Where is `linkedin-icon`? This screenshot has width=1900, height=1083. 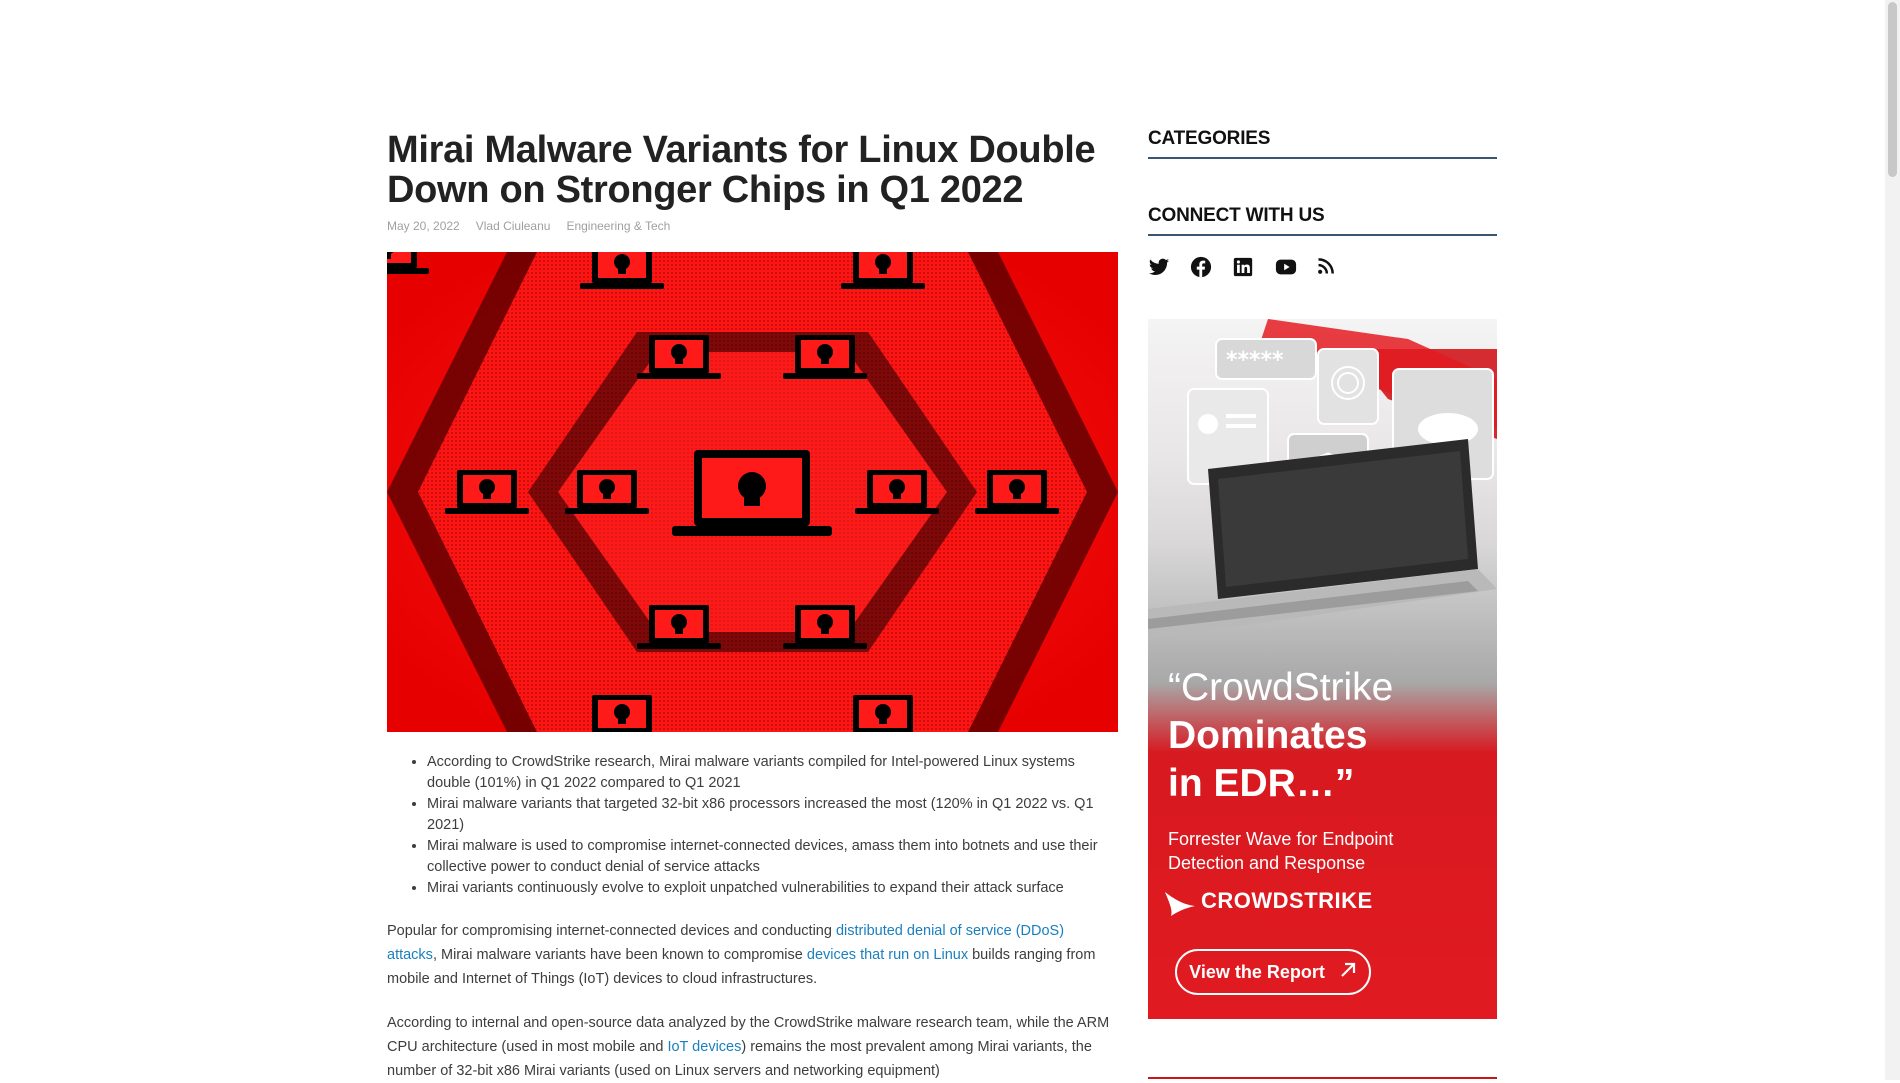 linkedin-icon is located at coordinates (1244, 268).